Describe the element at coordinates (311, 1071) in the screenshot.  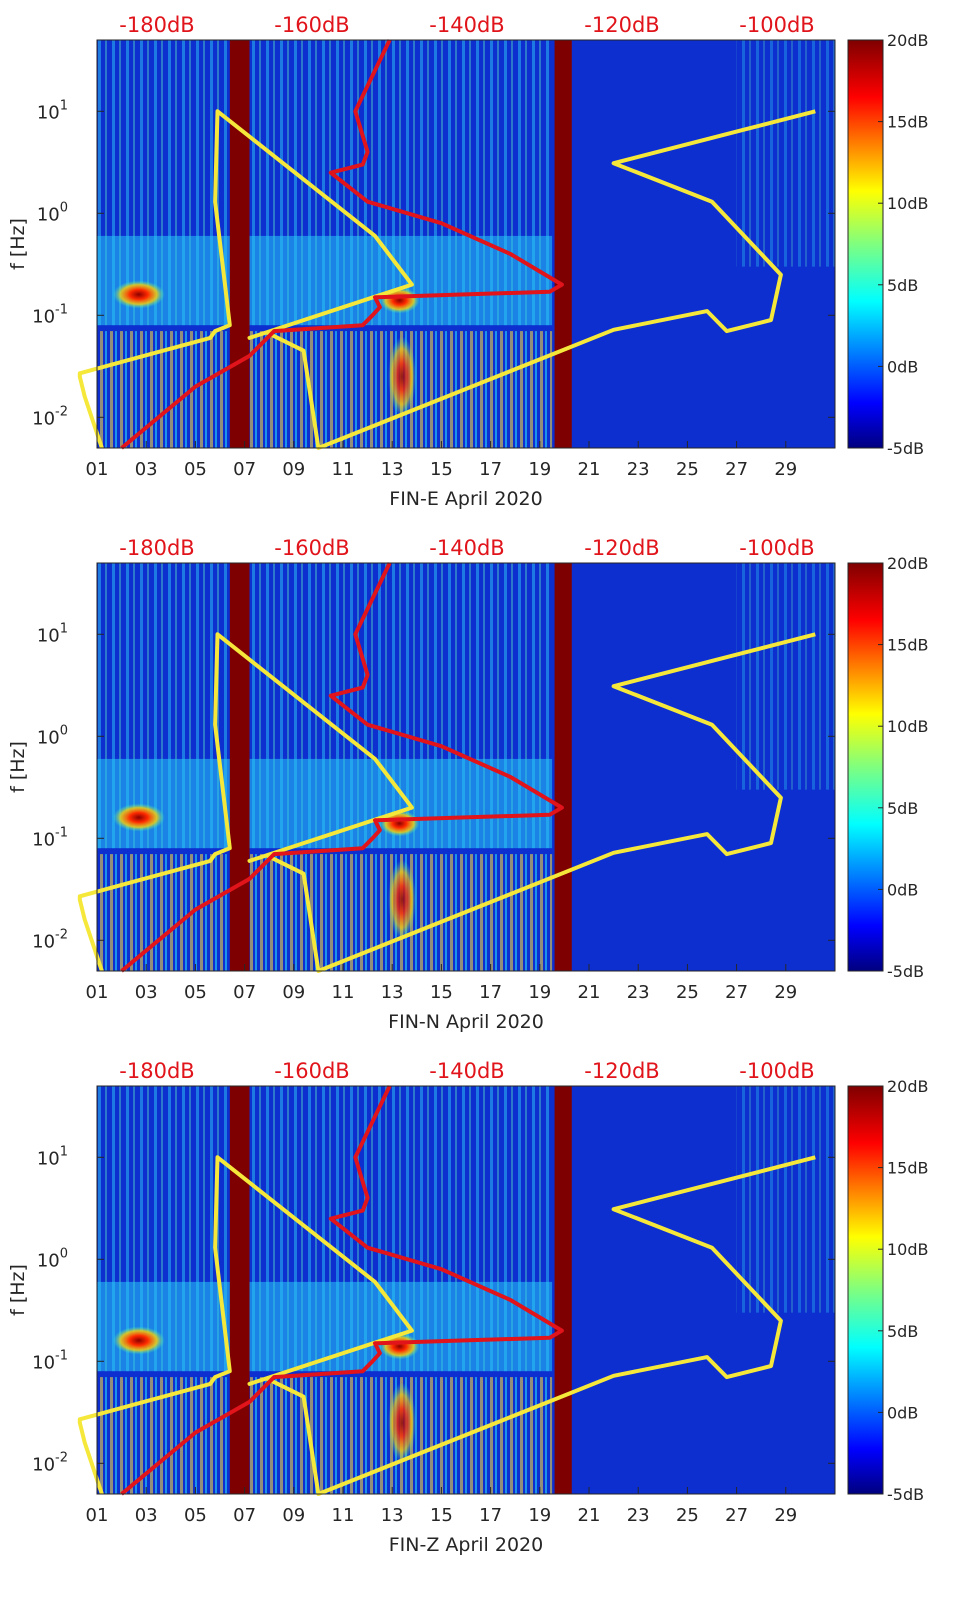
I see `top-axis-label: -160dB` at that location.